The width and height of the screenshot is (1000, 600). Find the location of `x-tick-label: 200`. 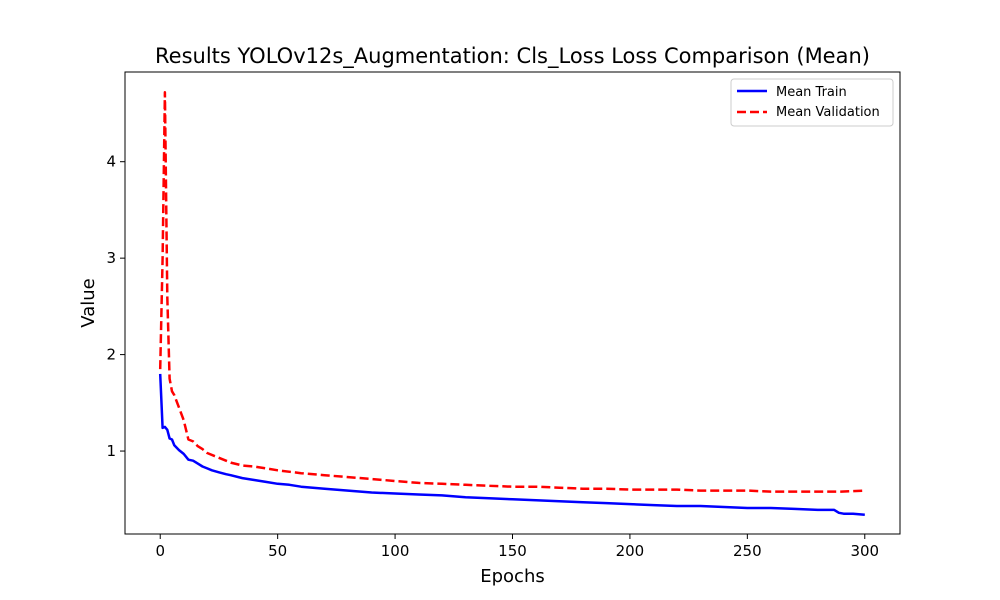

x-tick-label: 200 is located at coordinates (630, 551).